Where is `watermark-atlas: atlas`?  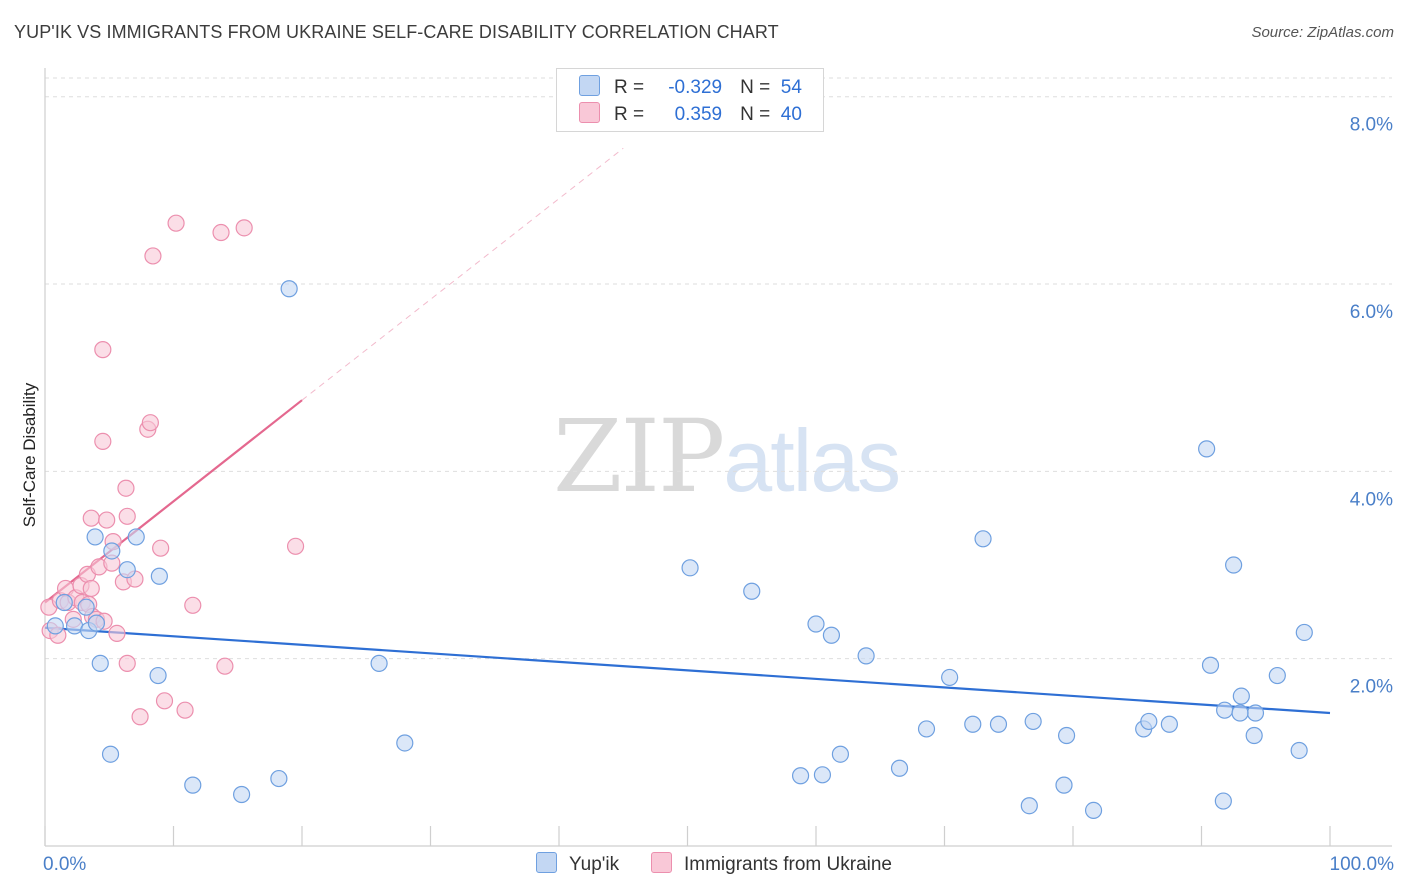
watermark-atlas: atlas is located at coordinates (812, 460).